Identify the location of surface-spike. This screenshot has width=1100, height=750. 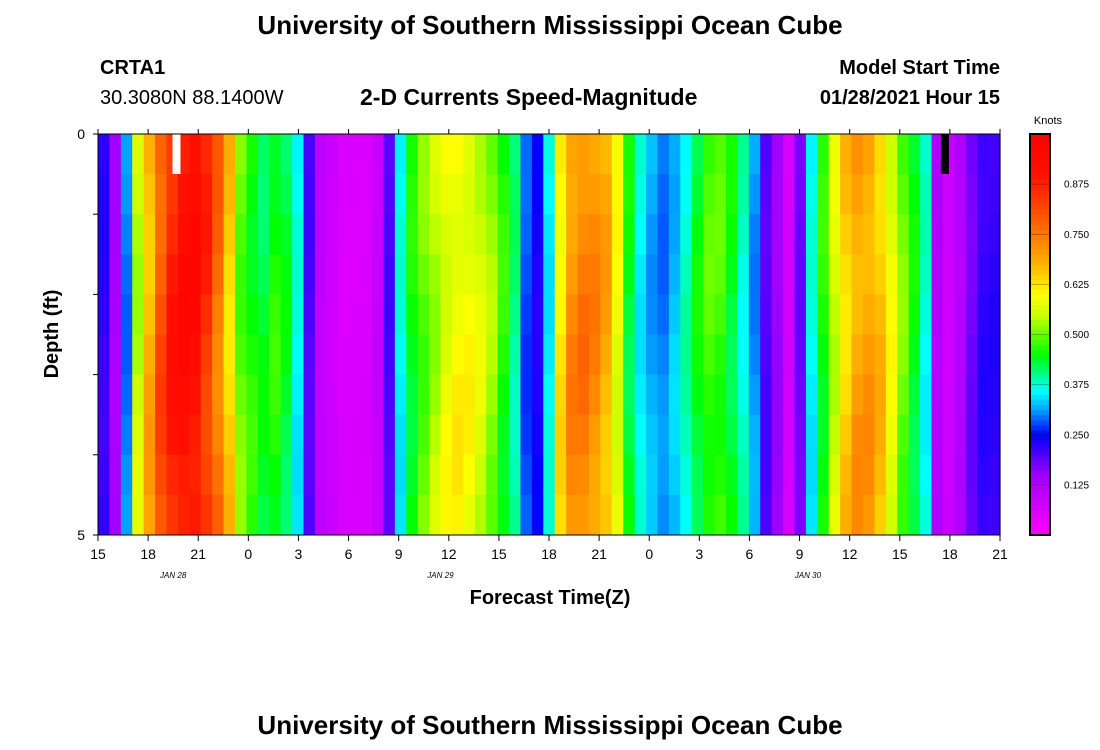
(176, 154).